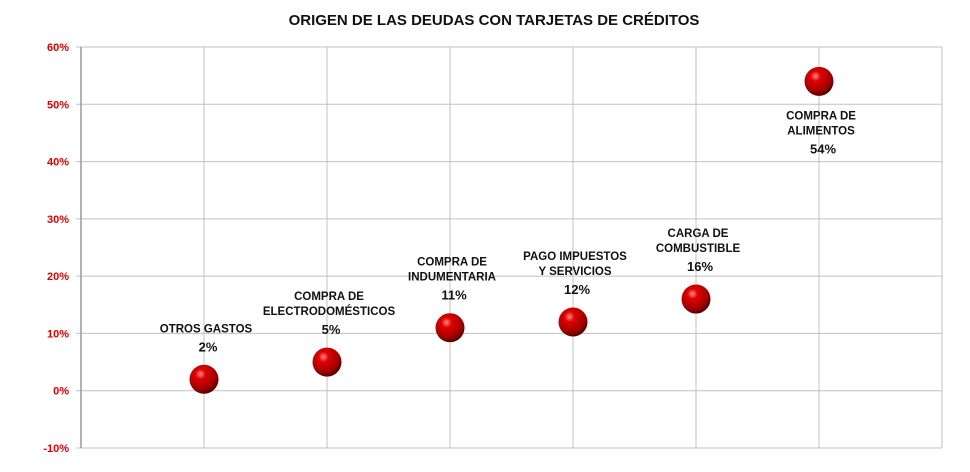 The image size is (970, 472). What do you see at coordinates (208, 346) in the screenshot?
I see `data-value-label: 2%` at bounding box center [208, 346].